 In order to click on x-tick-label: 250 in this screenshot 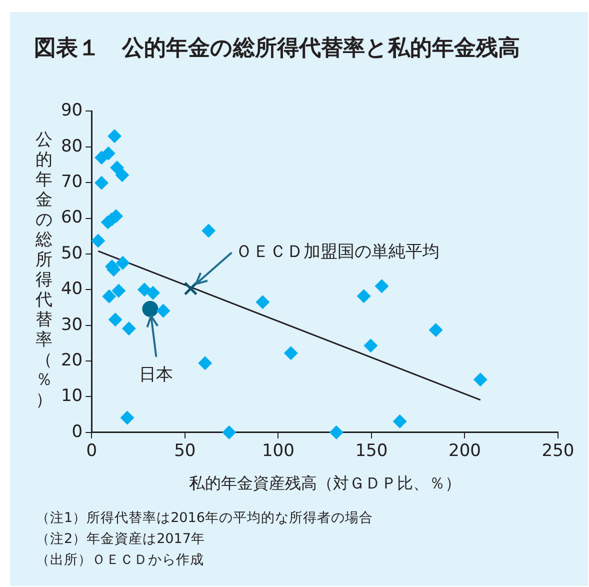, I will do `click(558, 451)`.